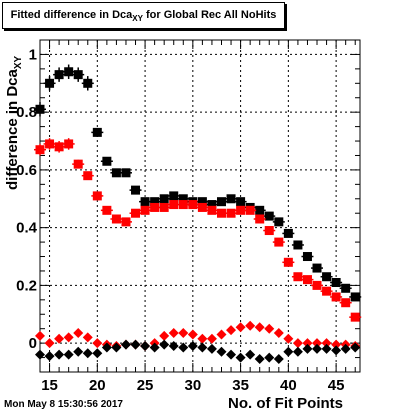  What do you see at coordinates (285, 403) in the screenshot?
I see `x-axis-title: No. of Fit Points` at bounding box center [285, 403].